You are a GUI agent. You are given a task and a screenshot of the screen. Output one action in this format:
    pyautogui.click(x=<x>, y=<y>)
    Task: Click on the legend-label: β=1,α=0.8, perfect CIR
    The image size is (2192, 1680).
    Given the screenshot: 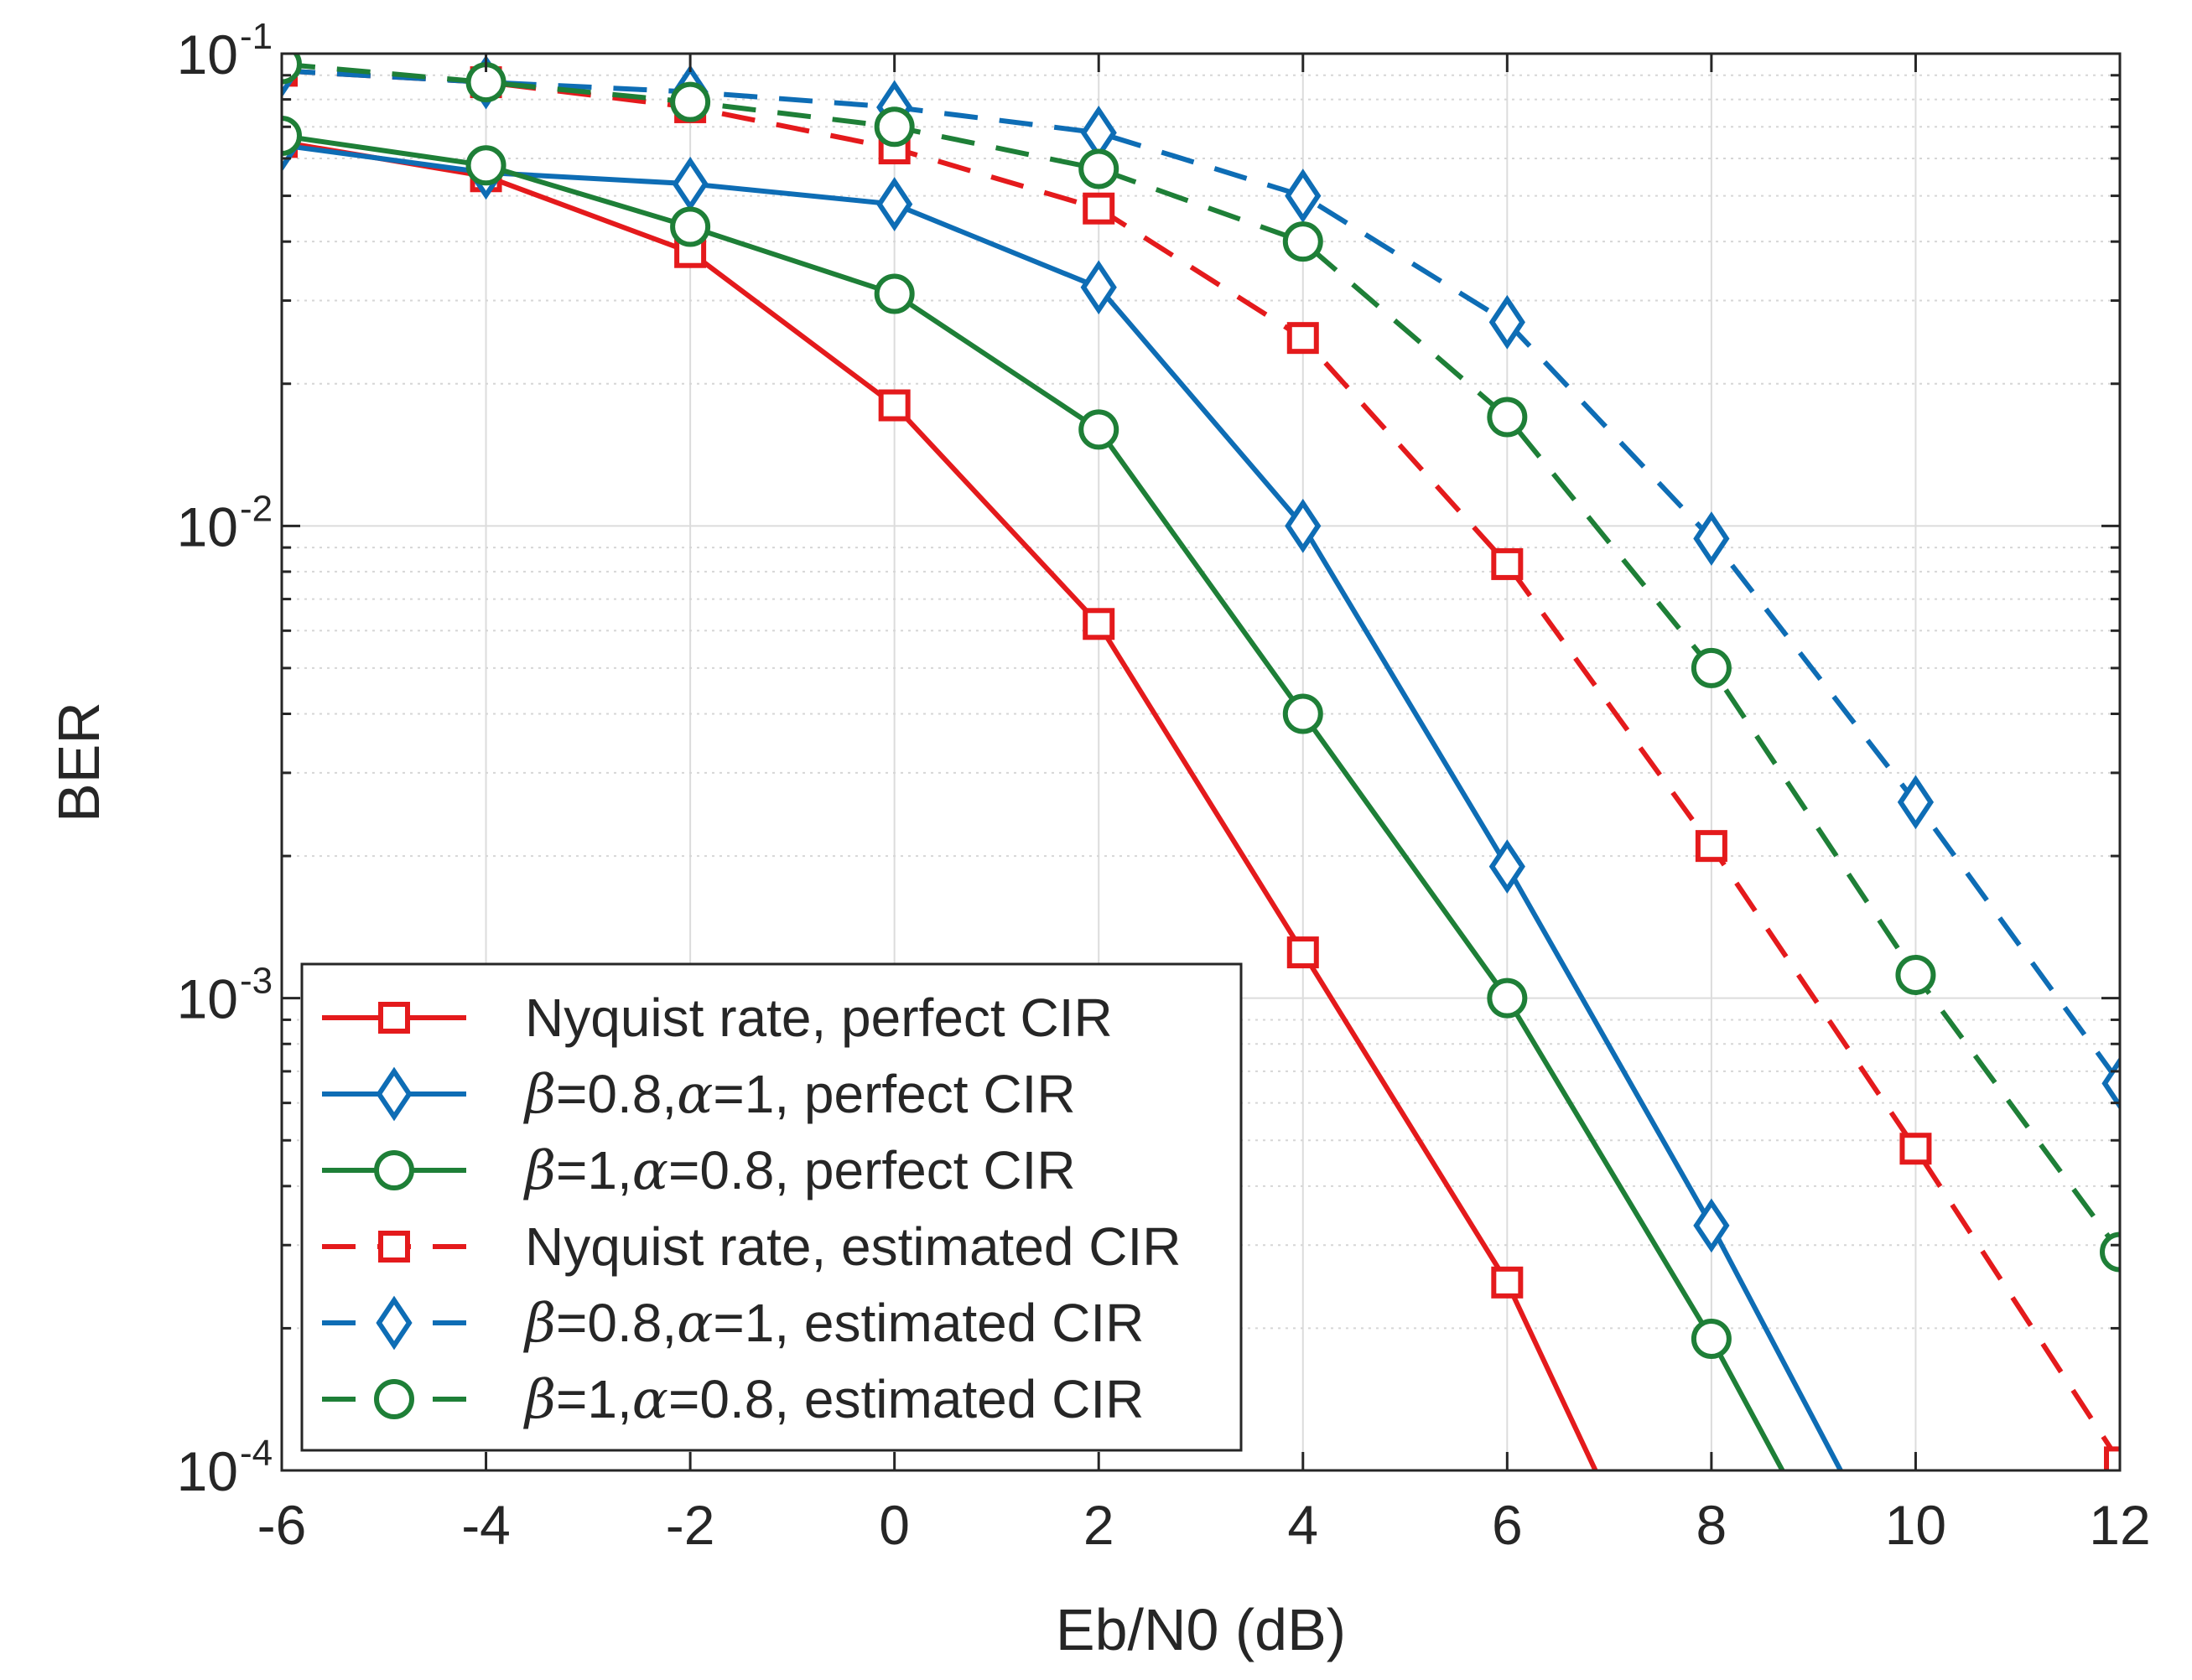 What is the action you would take?
    pyautogui.click(x=799, y=1171)
    